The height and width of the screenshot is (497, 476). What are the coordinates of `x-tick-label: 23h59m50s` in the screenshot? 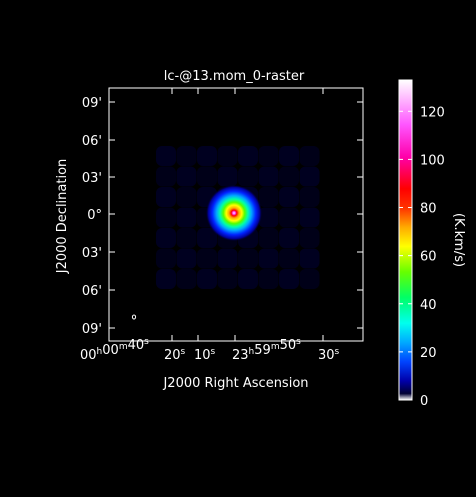 It's located at (266, 350).